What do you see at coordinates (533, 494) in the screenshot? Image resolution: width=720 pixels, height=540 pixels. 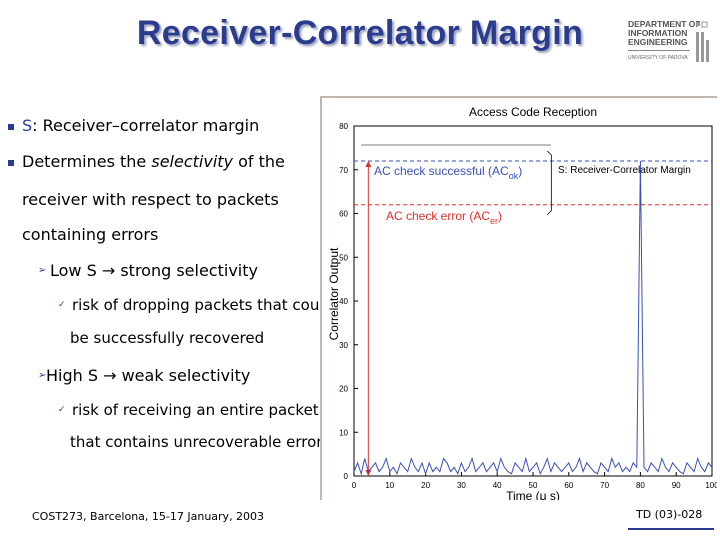 I see `chart-x-axis-label: Time (μ s)` at bounding box center [533, 494].